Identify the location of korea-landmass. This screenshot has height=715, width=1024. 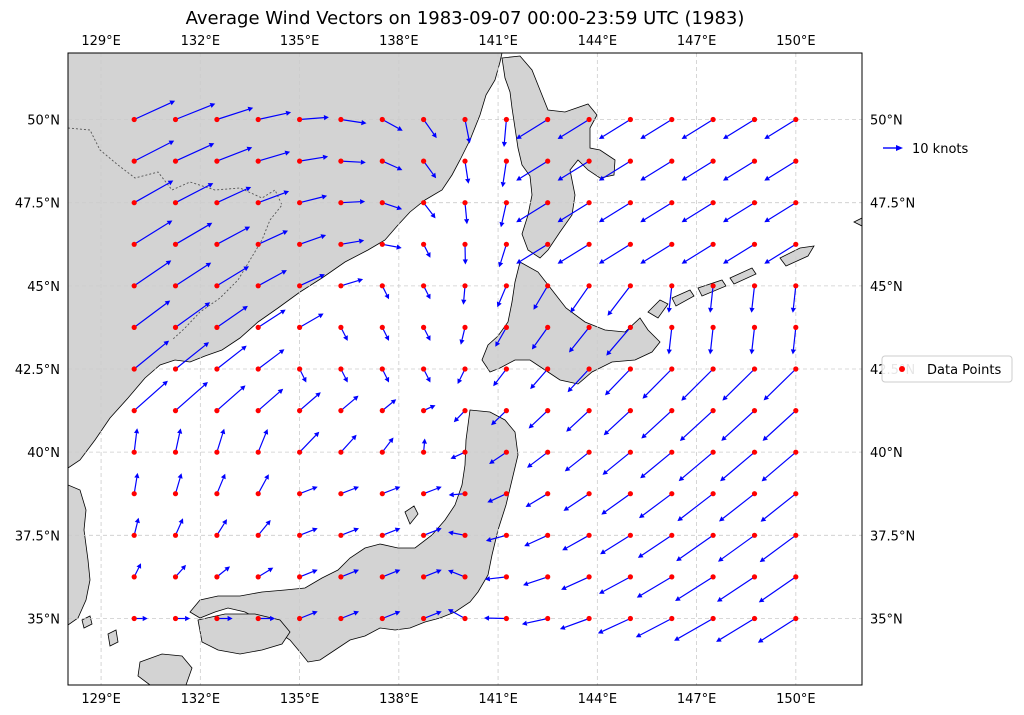
(79, 555).